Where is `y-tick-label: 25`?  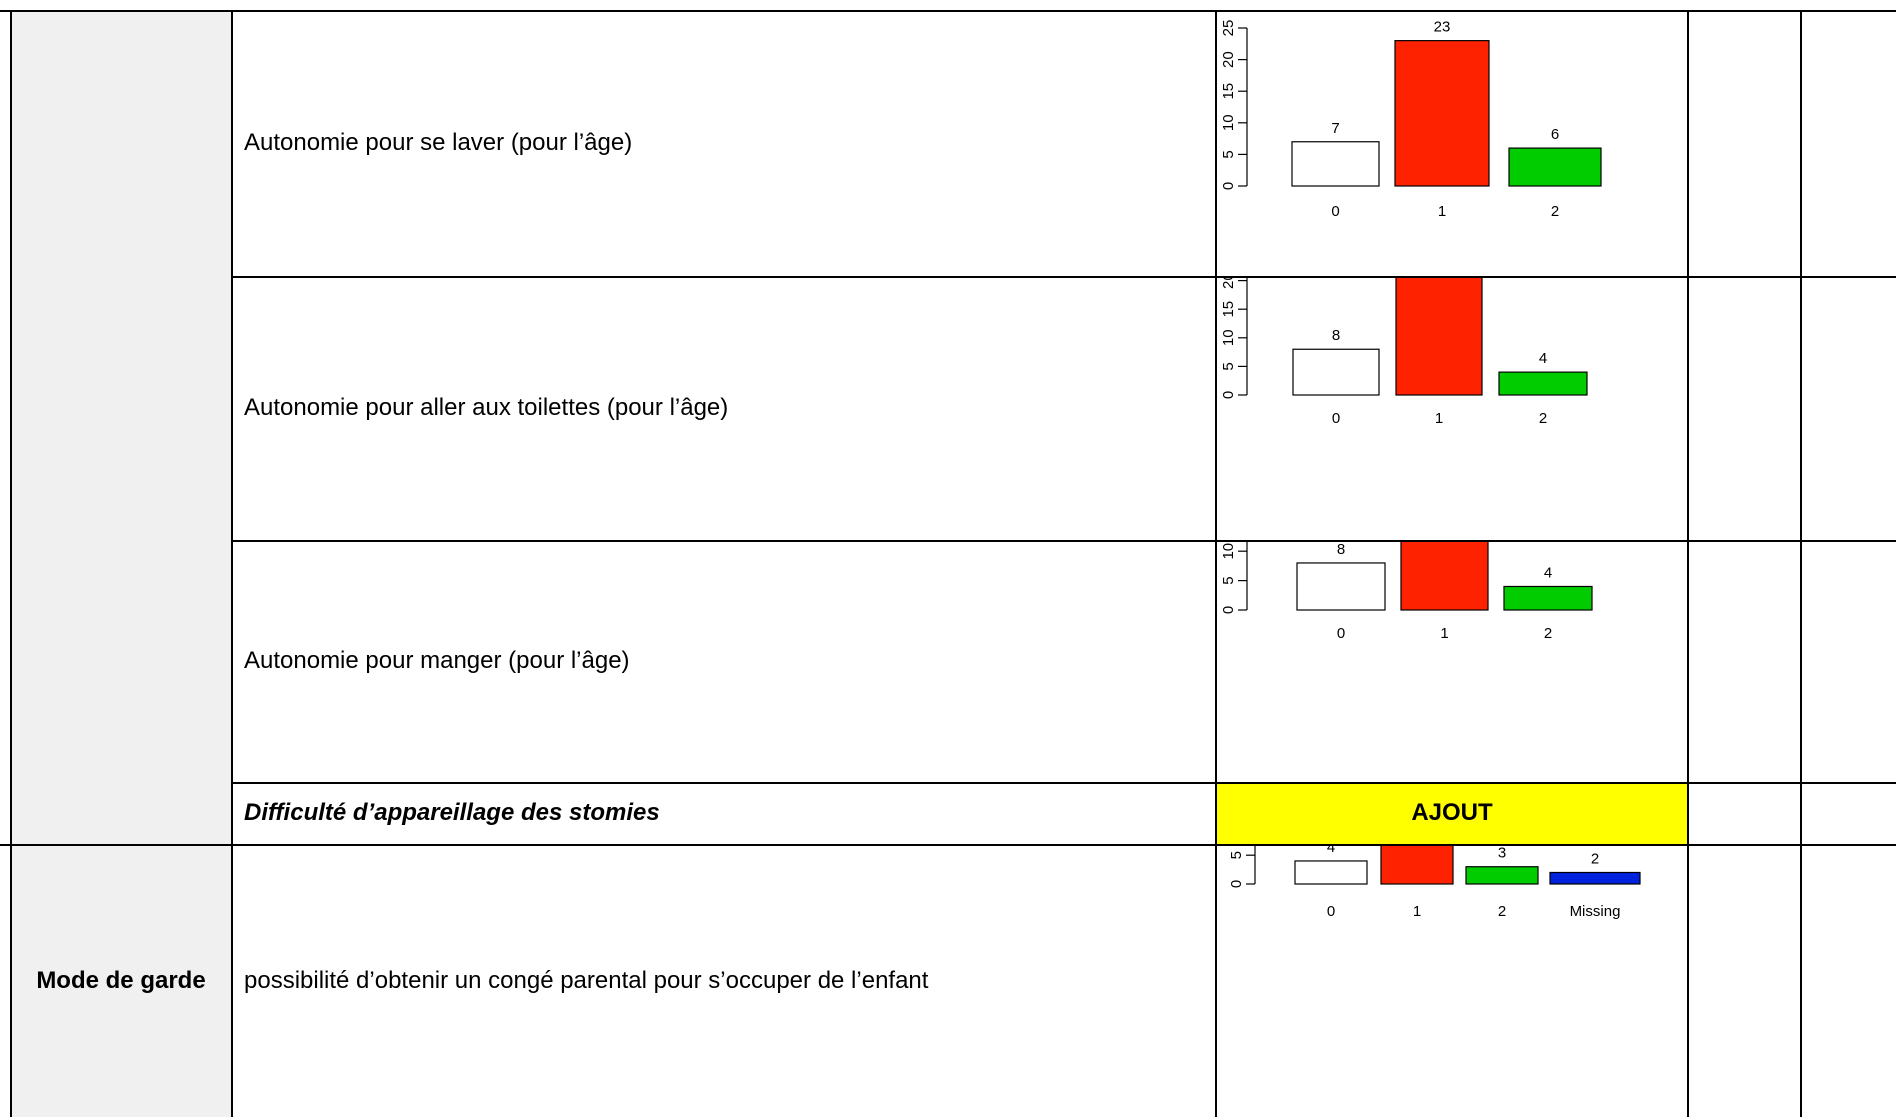
y-tick-label: 25 is located at coordinates (1228, 28).